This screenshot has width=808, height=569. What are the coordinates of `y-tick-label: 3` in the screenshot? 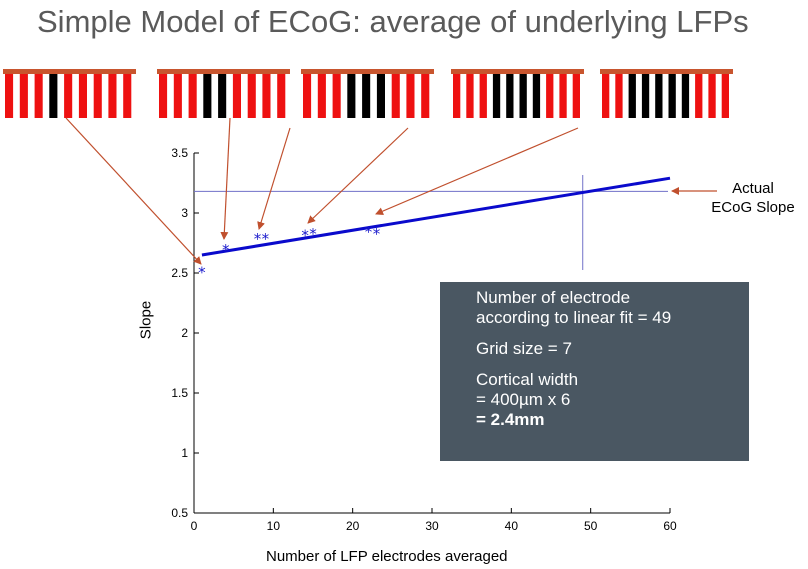 It's located at (184, 213).